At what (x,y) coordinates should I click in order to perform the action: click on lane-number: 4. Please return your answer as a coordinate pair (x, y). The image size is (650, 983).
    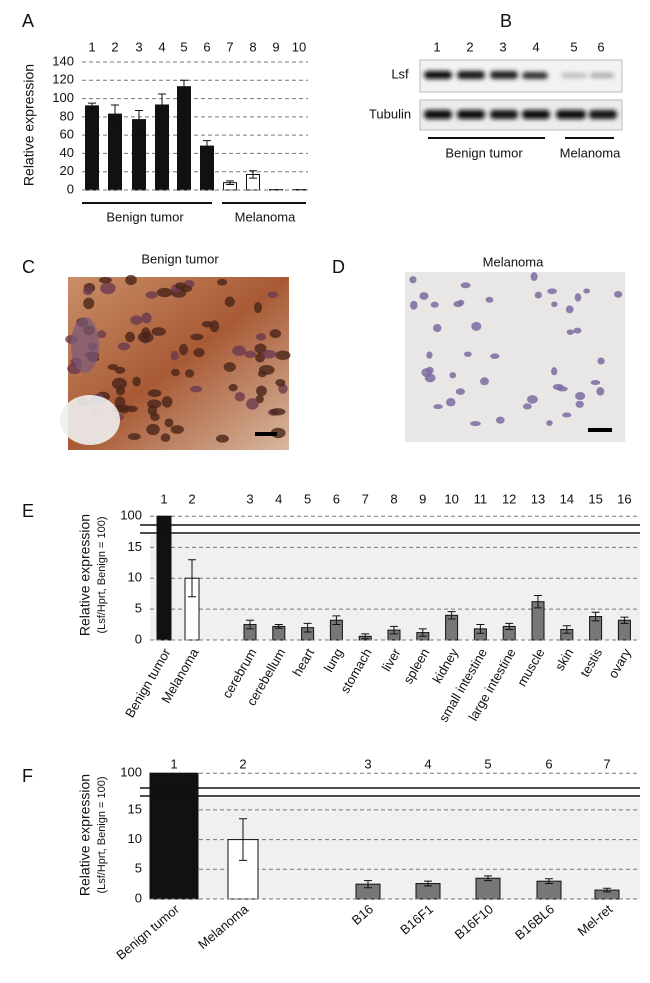
    Looking at the image, I should click on (278, 498).